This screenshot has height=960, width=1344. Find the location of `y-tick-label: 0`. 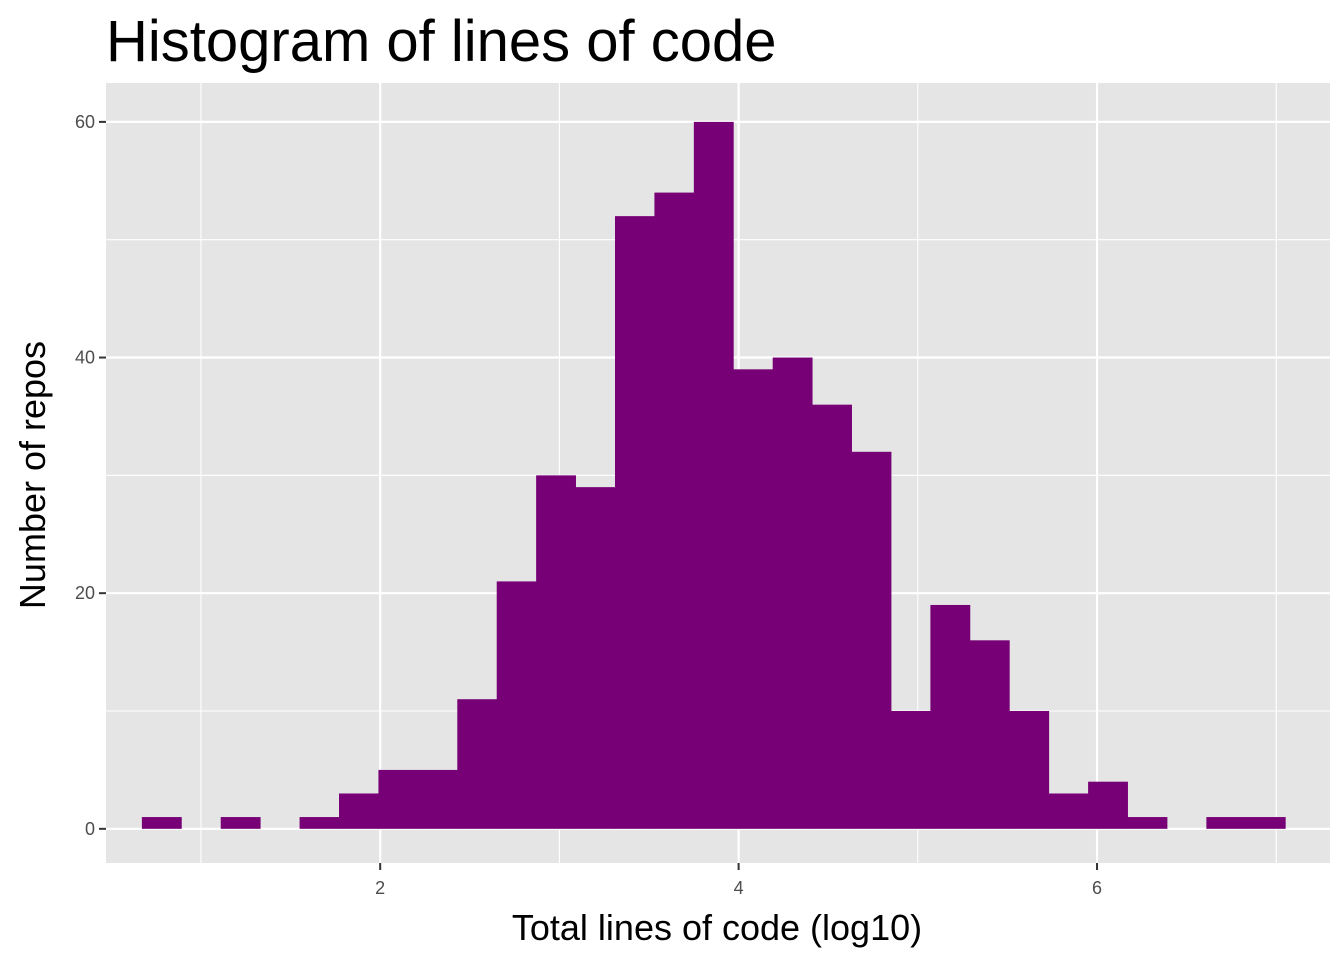

y-tick-label: 0 is located at coordinates (90, 829).